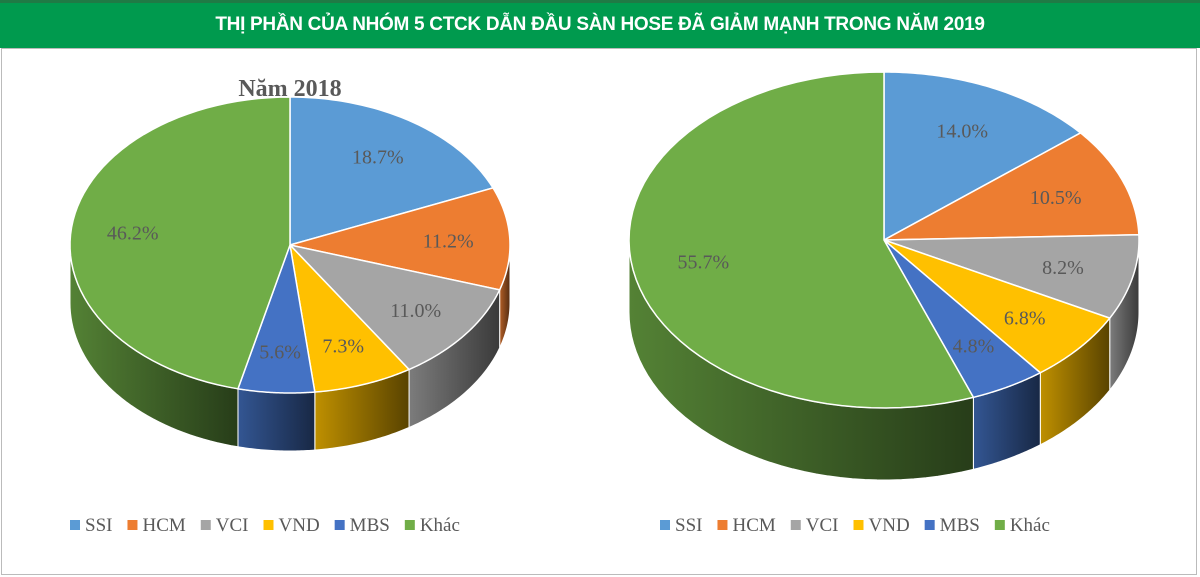 This screenshot has width=1200, height=577. I want to click on pie-wall-mbs, so click(276, 420).